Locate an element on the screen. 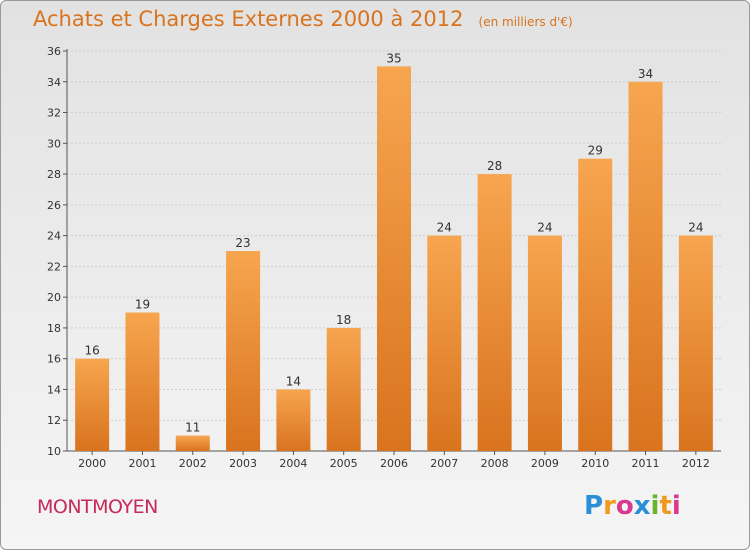 This screenshot has width=750, height=550. x-tick-label: 2008 is located at coordinates (495, 463).